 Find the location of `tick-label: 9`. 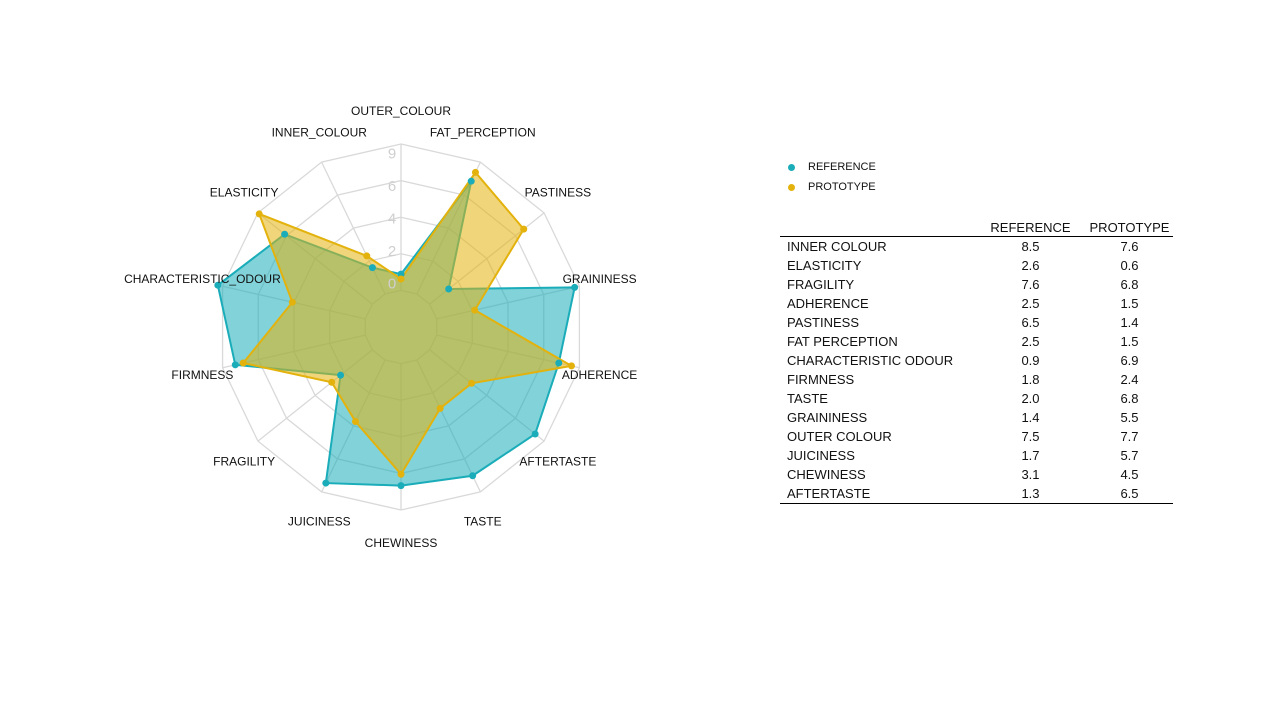

tick-label: 9 is located at coordinates (392, 153).